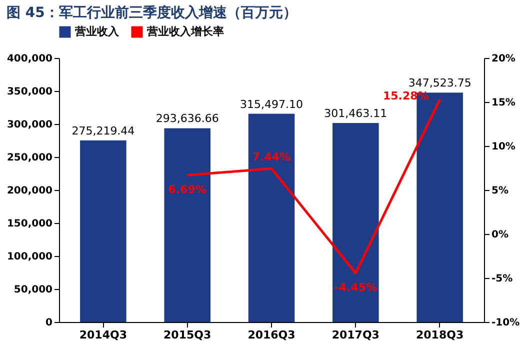  Describe the element at coordinates (504, 103) in the screenshot. I see `y2-tick-label: 15%` at that location.